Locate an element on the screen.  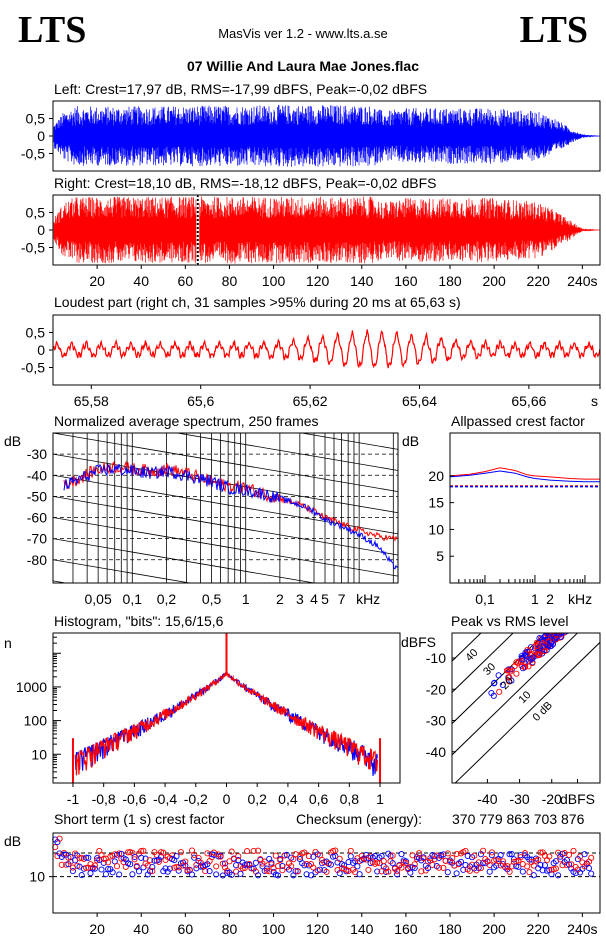
spectrum-xtick-label: kHz is located at coordinates (368, 599).